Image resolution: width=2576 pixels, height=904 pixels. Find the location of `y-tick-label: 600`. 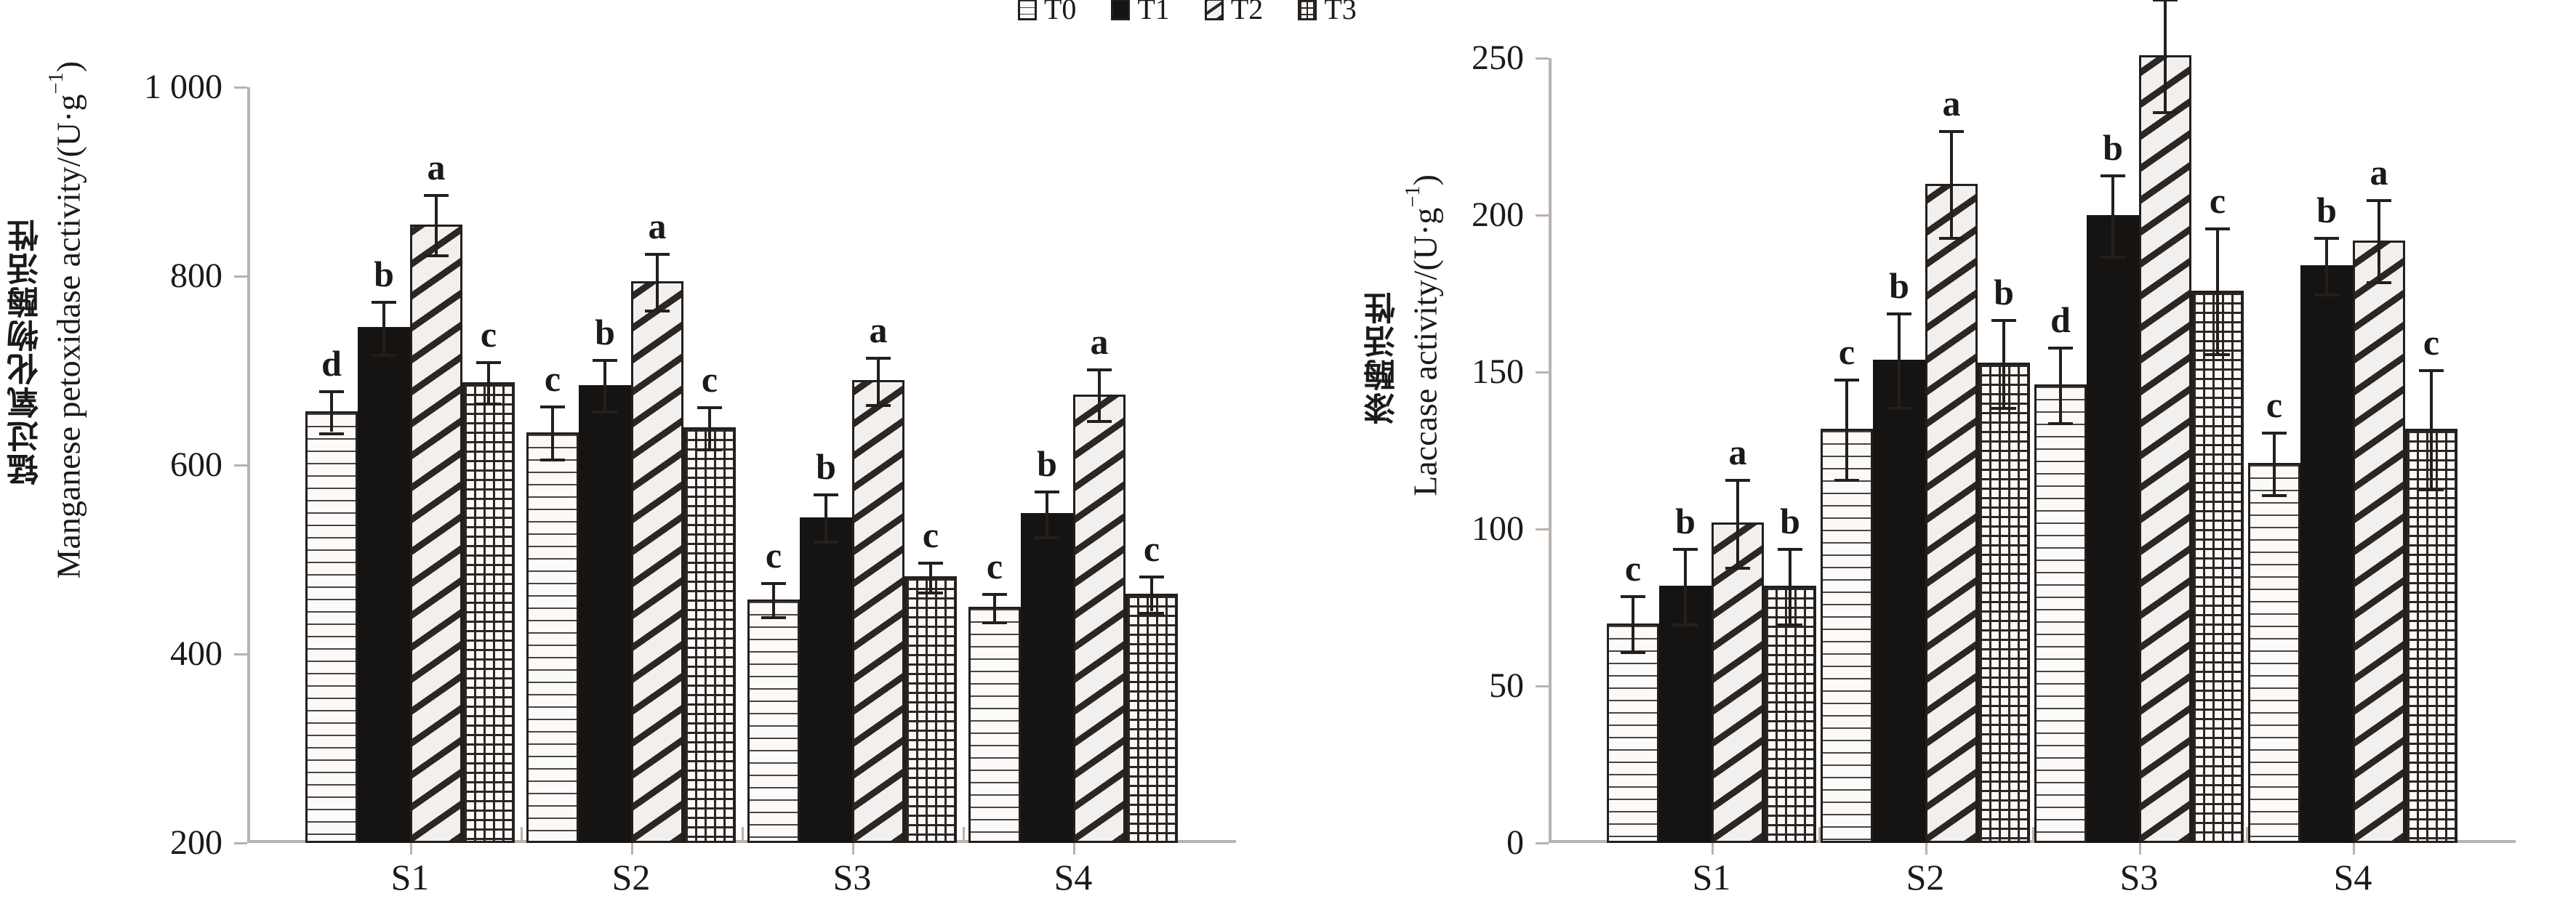

y-tick-label: 600 is located at coordinates (196, 464).